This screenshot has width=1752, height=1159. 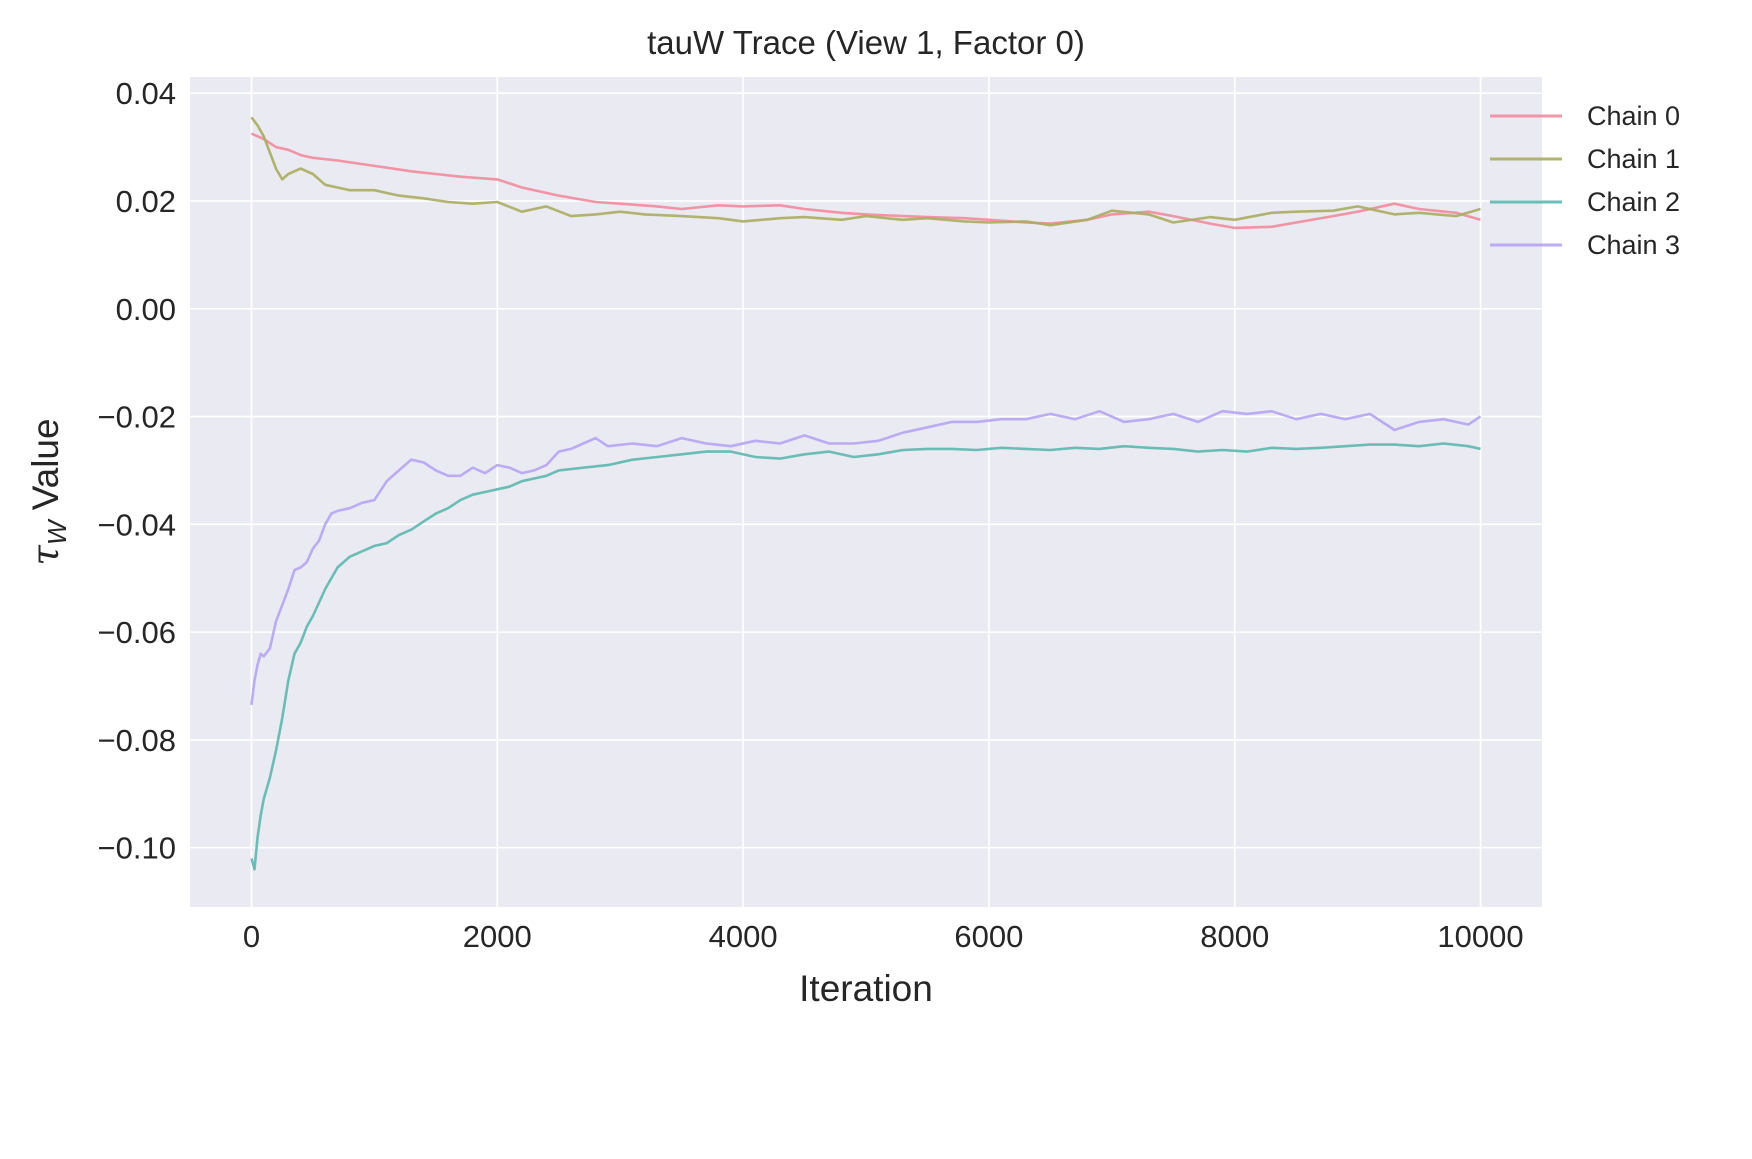 What do you see at coordinates (883, 936) in the screenshot?
I see `x-axis-ticks: 0 2000 4000 6000 8000 10000` at bounding box center [883, 936].